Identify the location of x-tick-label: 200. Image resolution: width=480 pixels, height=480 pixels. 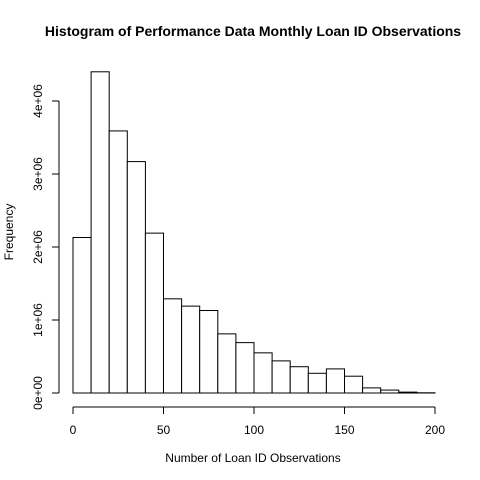
(435, 430).